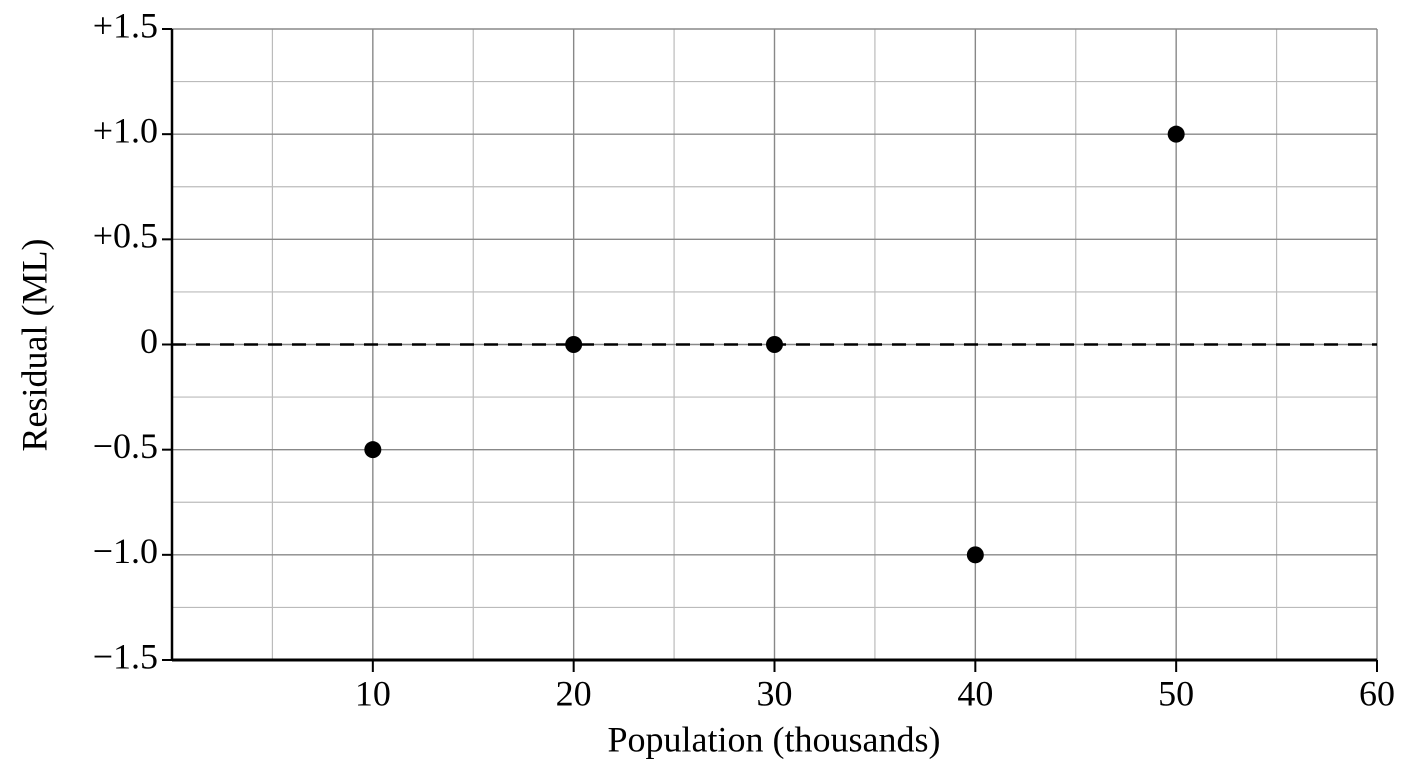 The image size is (1408, 768). Describe the element at coordinates (125, 551) in the screenshot. I see `y-tick-label: −1.0` at that location.